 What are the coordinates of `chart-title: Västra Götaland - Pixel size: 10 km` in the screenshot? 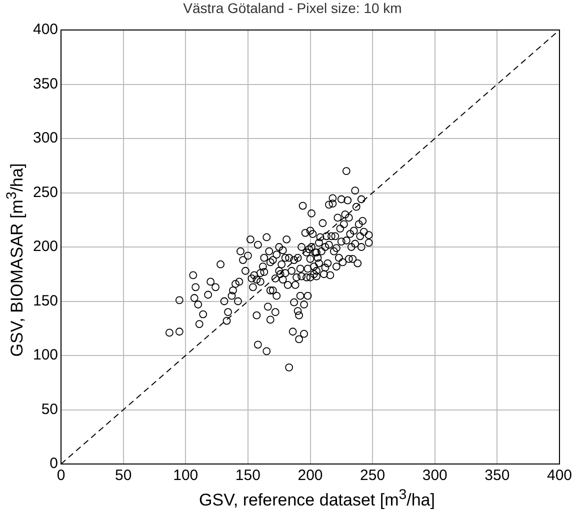 It's located at (292, 8).